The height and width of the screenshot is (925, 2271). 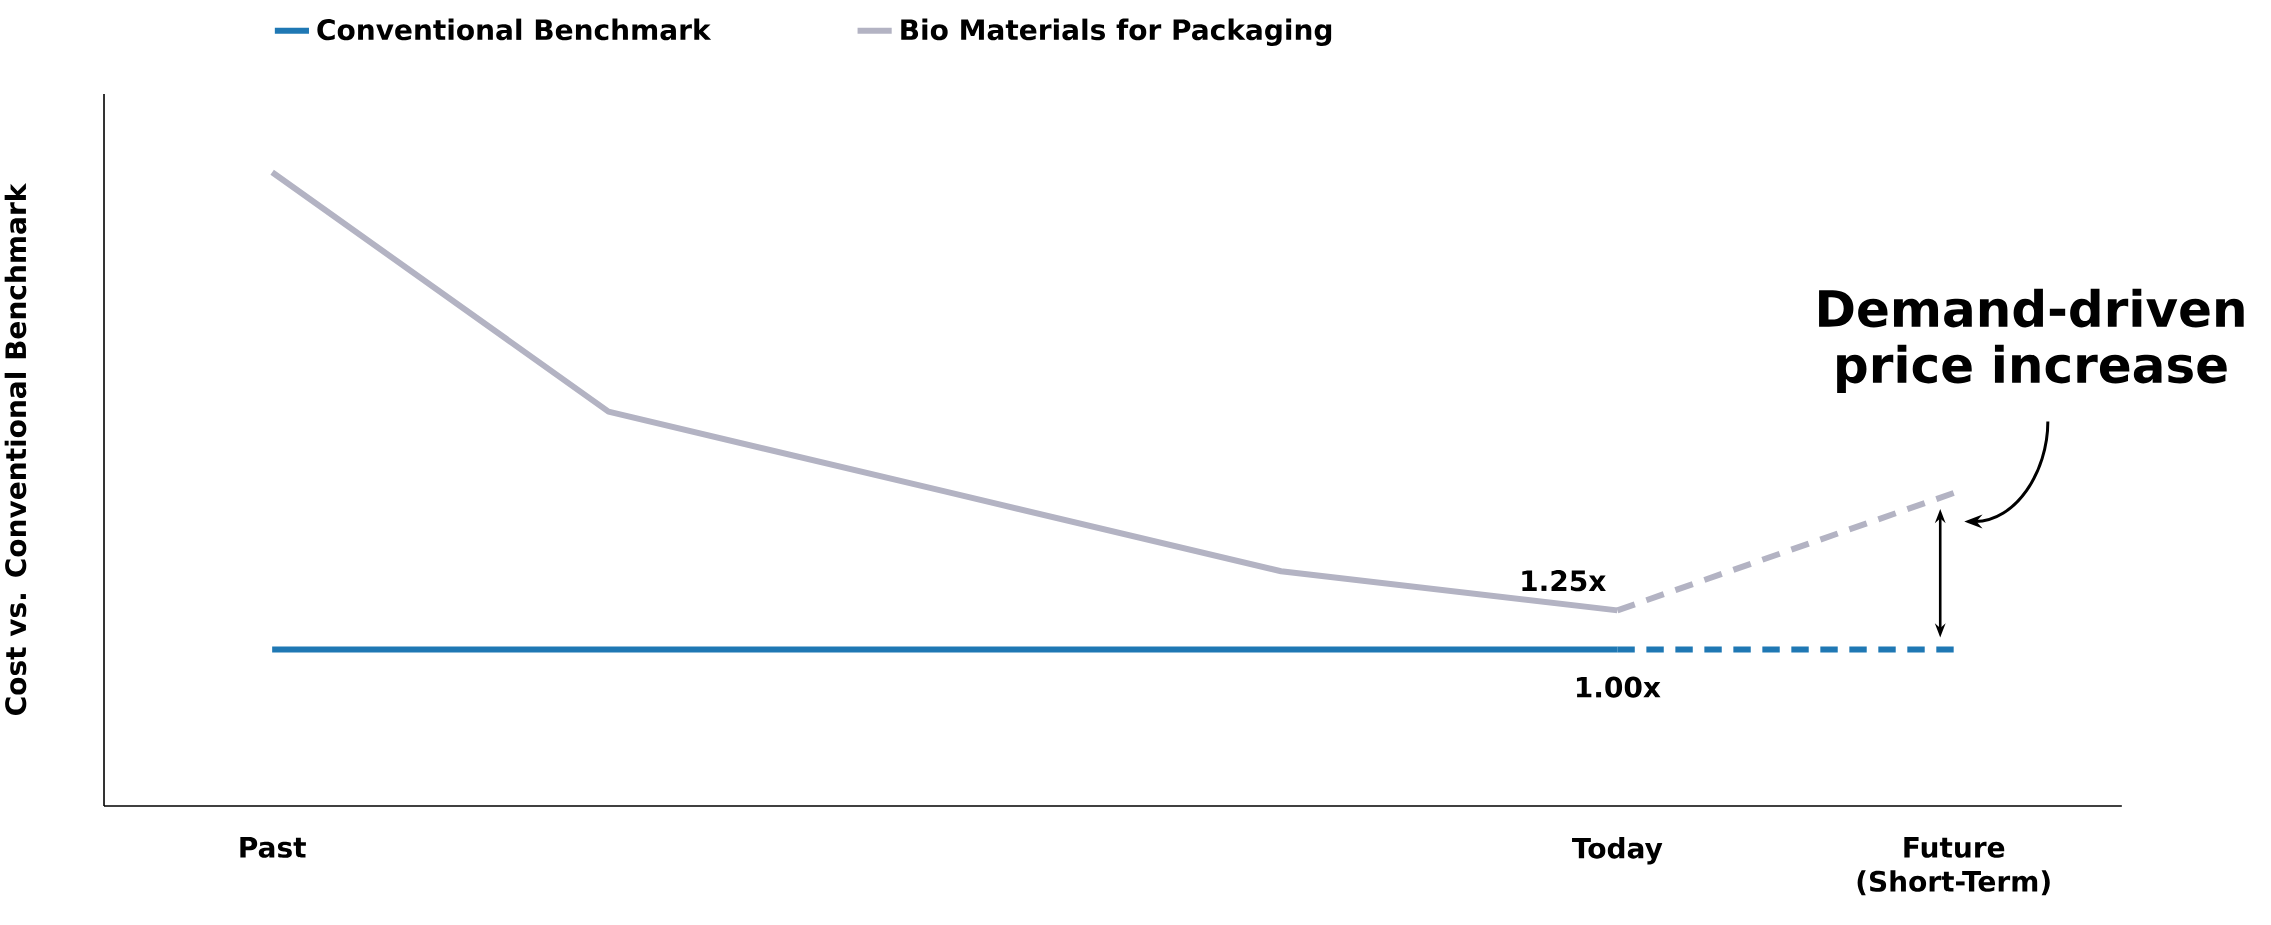 What do you see at coordinates (1564, 581) in the screenshot?
I see `data-label: 1.25x` at bounding box center [1564, 581].